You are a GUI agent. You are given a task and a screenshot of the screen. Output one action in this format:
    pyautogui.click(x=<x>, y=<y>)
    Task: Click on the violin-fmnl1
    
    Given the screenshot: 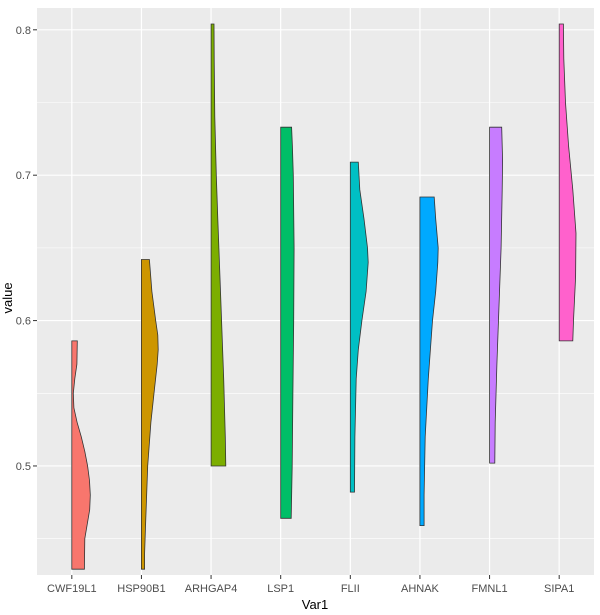 What is the action you would take?
    pyautogui.click(x=496, y=295)
    